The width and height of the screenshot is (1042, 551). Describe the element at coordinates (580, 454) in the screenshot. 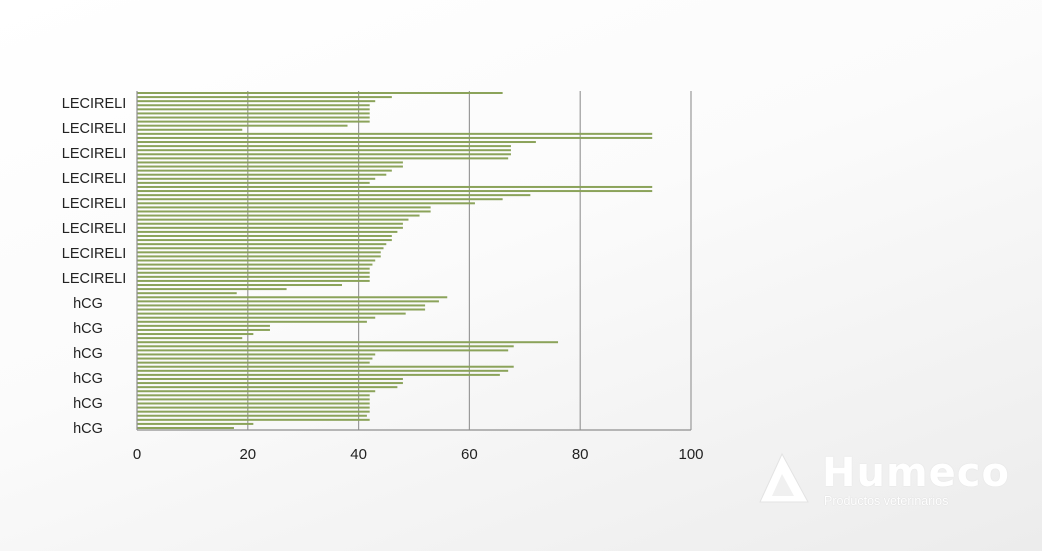

I see `x-tick-label: 80` at that location.